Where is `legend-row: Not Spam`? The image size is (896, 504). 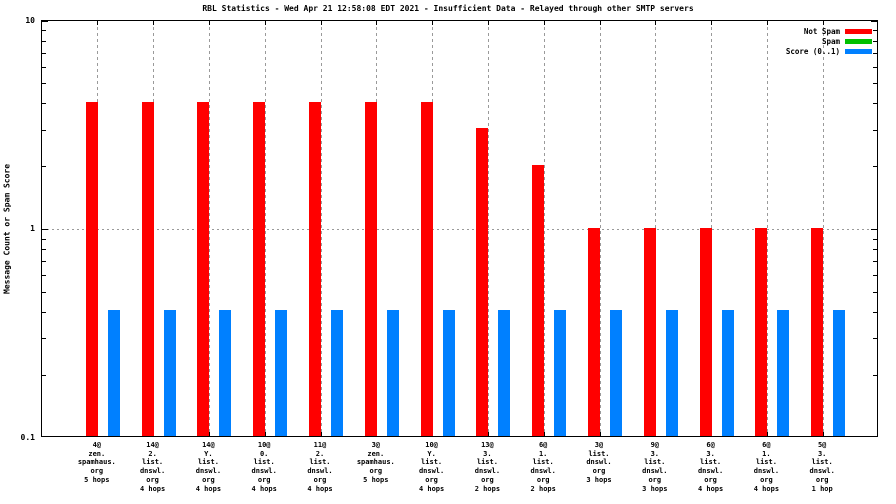 legend-row: Not Spam is located at coordinates (829, 31).